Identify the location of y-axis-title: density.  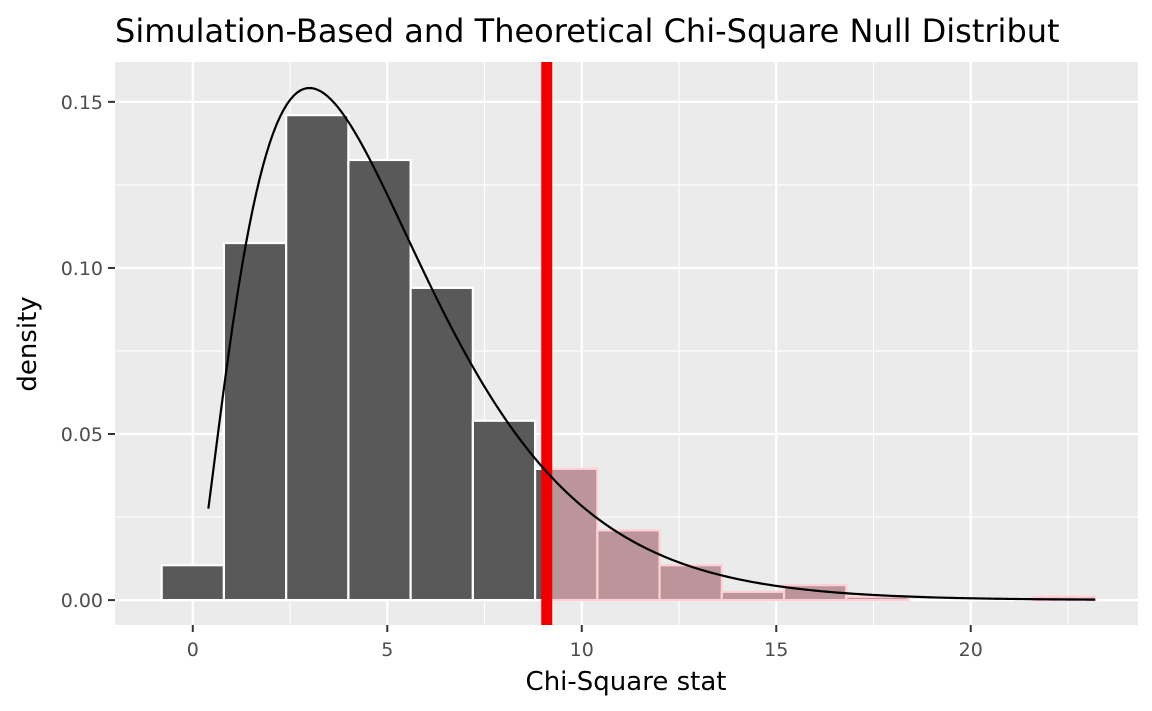
(28, 343).